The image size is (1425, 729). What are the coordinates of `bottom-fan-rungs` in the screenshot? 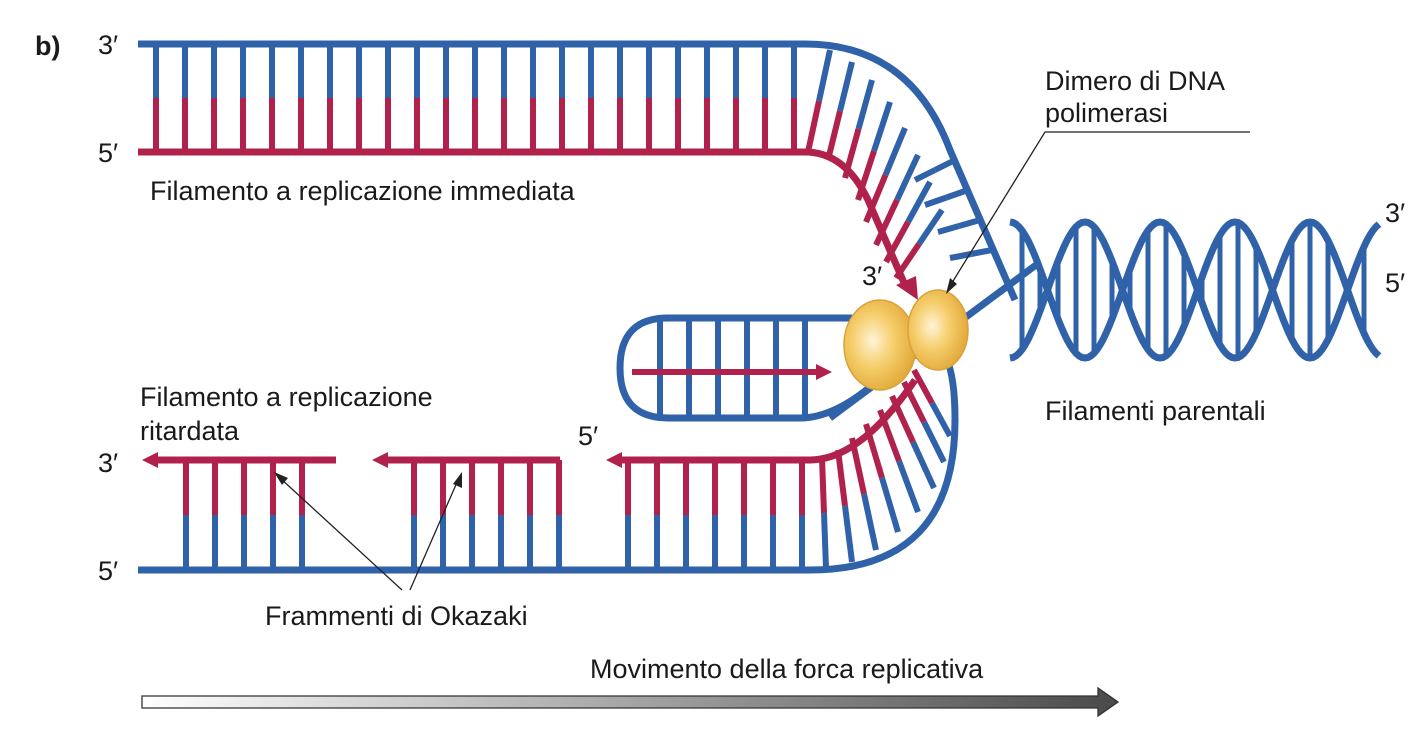 It's located at (886, 468).